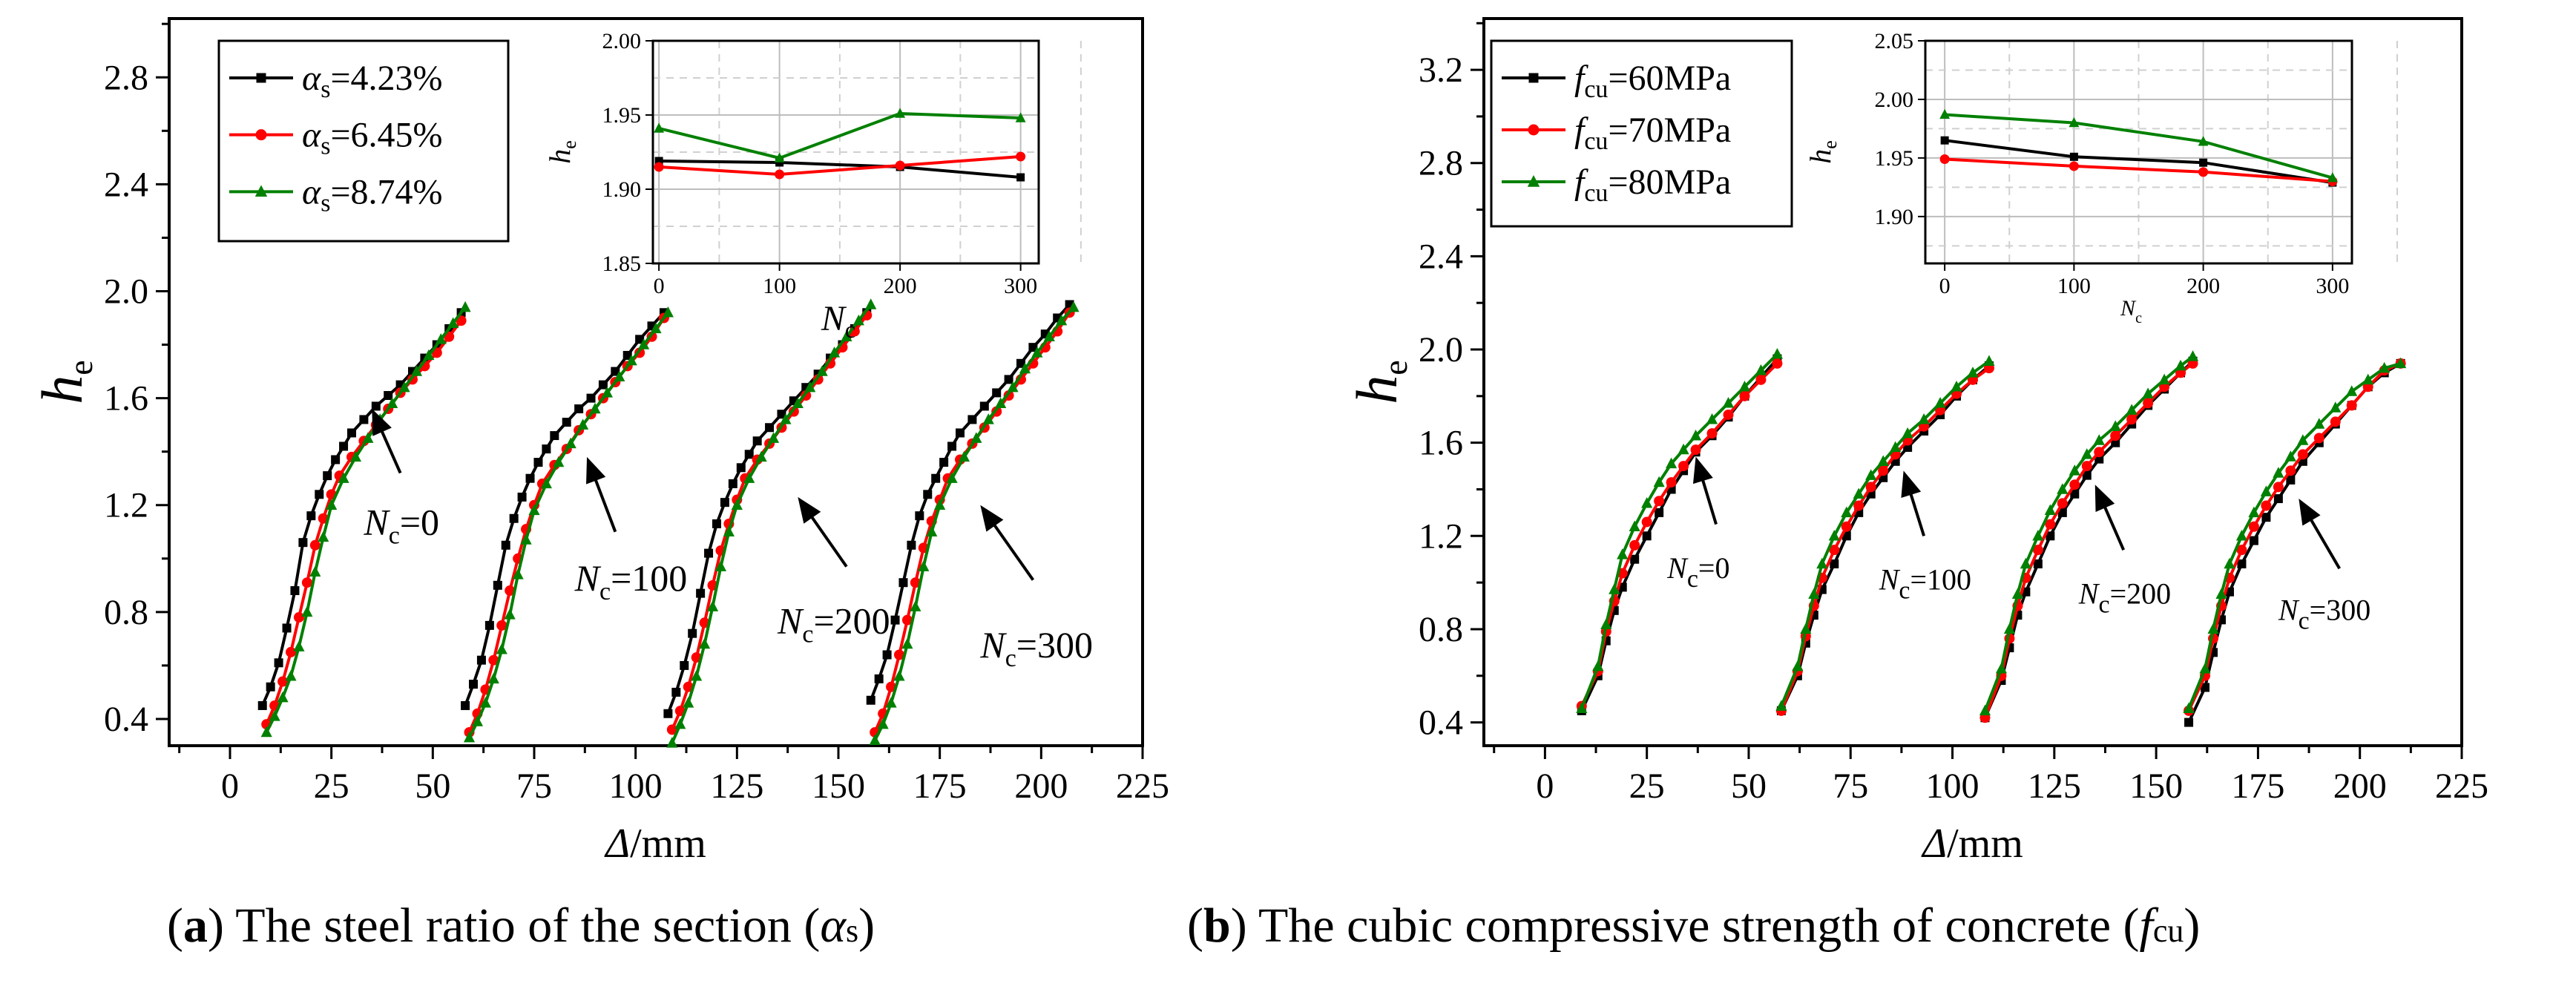  Describe the element at coordinates (1441, 444) in the screenshot. I see `y-tick-label: 1.6` at that location.